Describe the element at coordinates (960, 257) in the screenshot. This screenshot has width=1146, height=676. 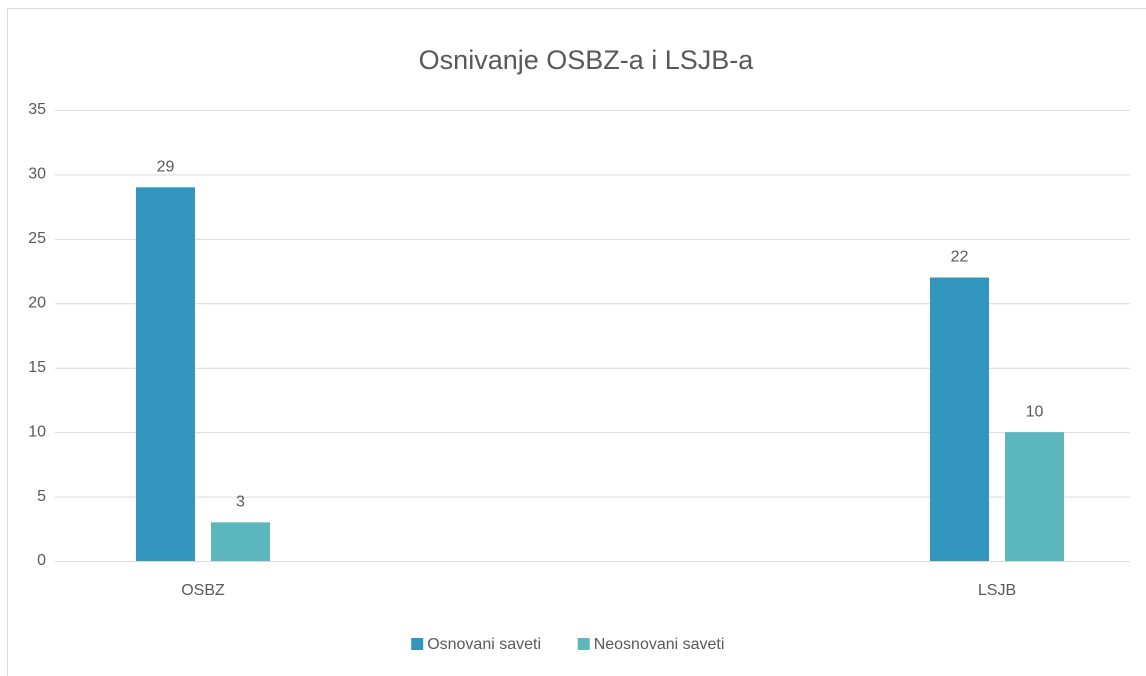
I see `data-label: 22` at that location.